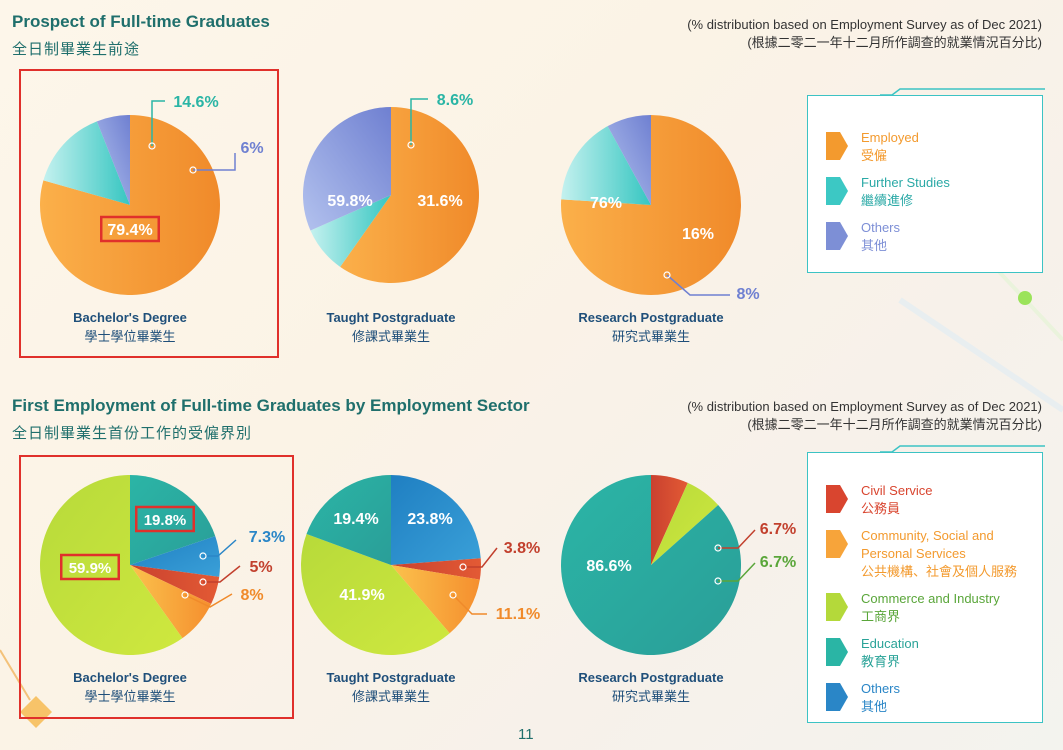 The width and height of the screenshot is (1063, 750). I want to click on legend-label-zh: 繼續進修, so click(887, 200).